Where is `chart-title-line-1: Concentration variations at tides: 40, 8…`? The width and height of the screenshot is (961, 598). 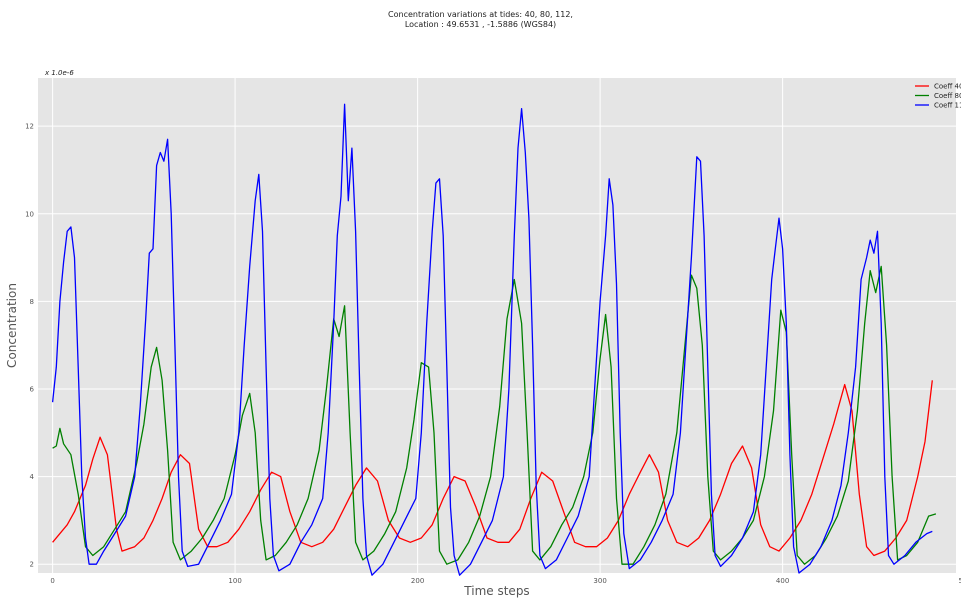
chart-title-line-1: Concentration variations at tides: 40, 8… is located at coordinates (480, 14).